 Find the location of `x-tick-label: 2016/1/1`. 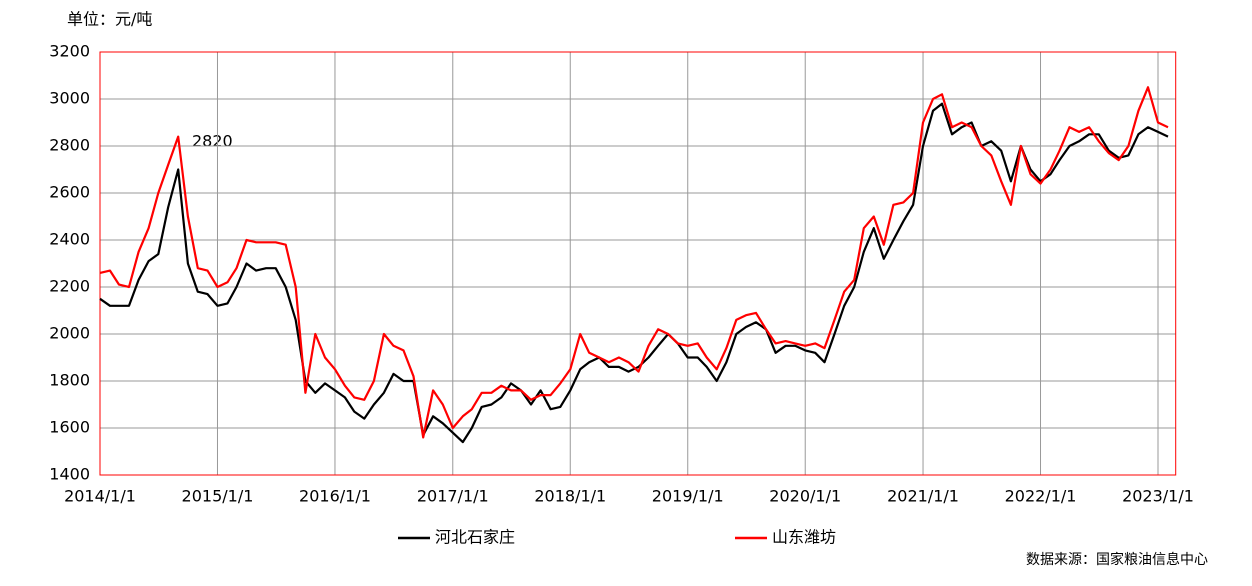

x-tick-label: 2016/1/1 is located at coordinates (335, 496).